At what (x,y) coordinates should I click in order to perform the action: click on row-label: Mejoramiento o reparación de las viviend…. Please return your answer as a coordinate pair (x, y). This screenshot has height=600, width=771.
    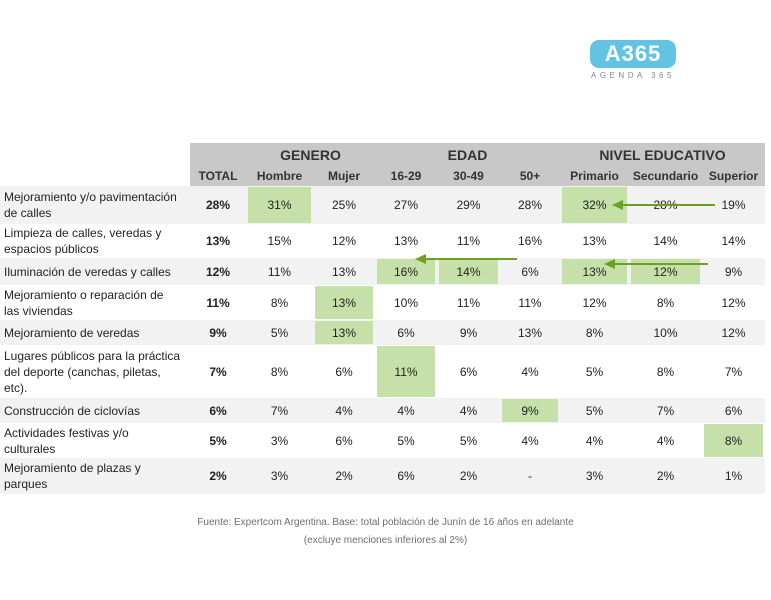
    Looking at the image, I should click on (84, 302).